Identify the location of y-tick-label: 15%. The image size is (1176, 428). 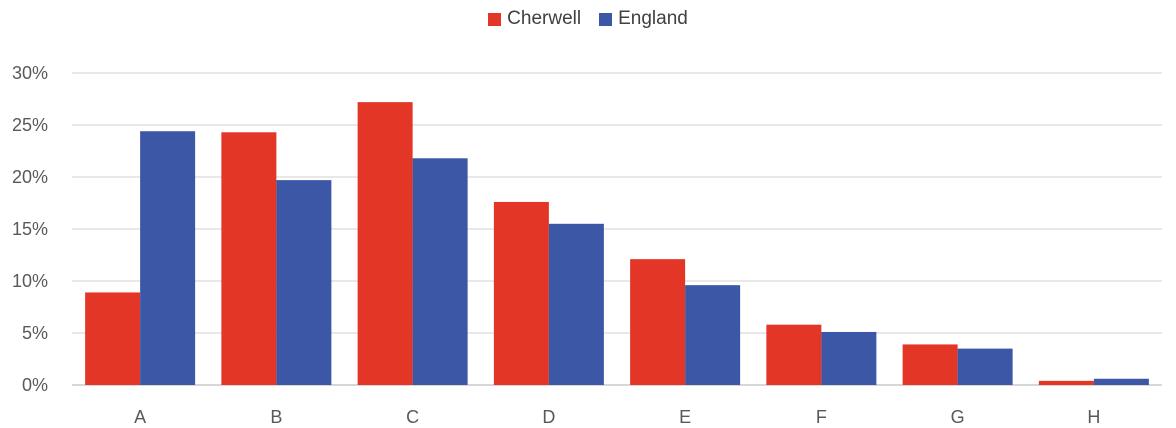
(30, 229).